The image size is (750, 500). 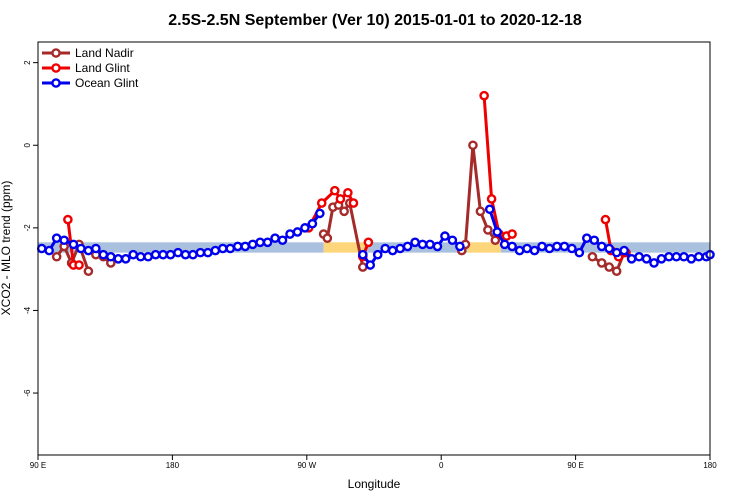 I want to click on y-tick-label: -6, so click(x=27, y=393).